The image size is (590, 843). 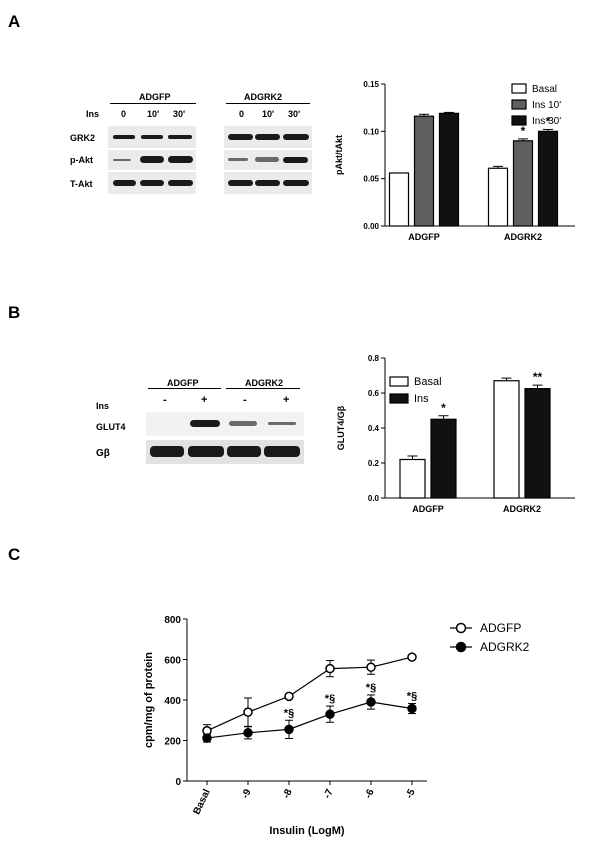 What do you see at coordinates (103, 453) in the screenshot?
I see `blot-b-row-label-gbeta: Gβ` at bounding box center [103, 453].